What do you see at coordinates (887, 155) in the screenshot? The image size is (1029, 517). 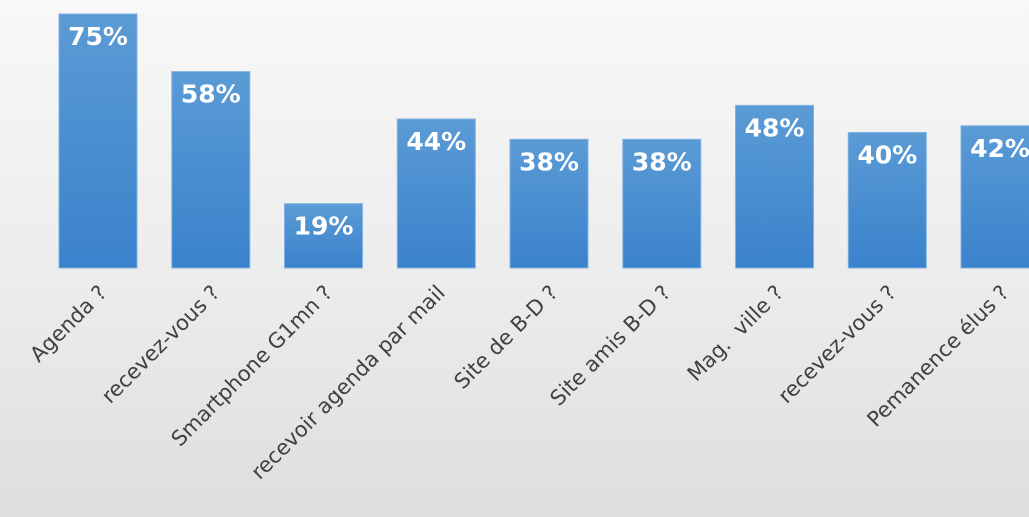 I see `value-label-7: 40%` at bounding box center [887, 155].